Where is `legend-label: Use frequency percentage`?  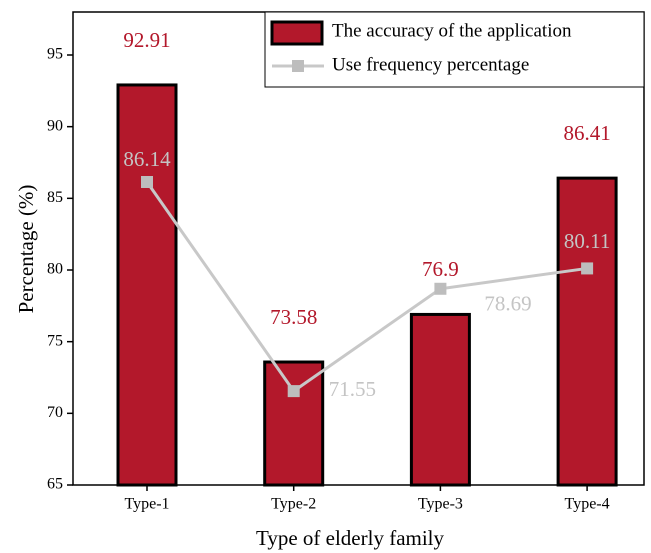
legend-label: Use frequency percentage is located at coordinates (430, 64).